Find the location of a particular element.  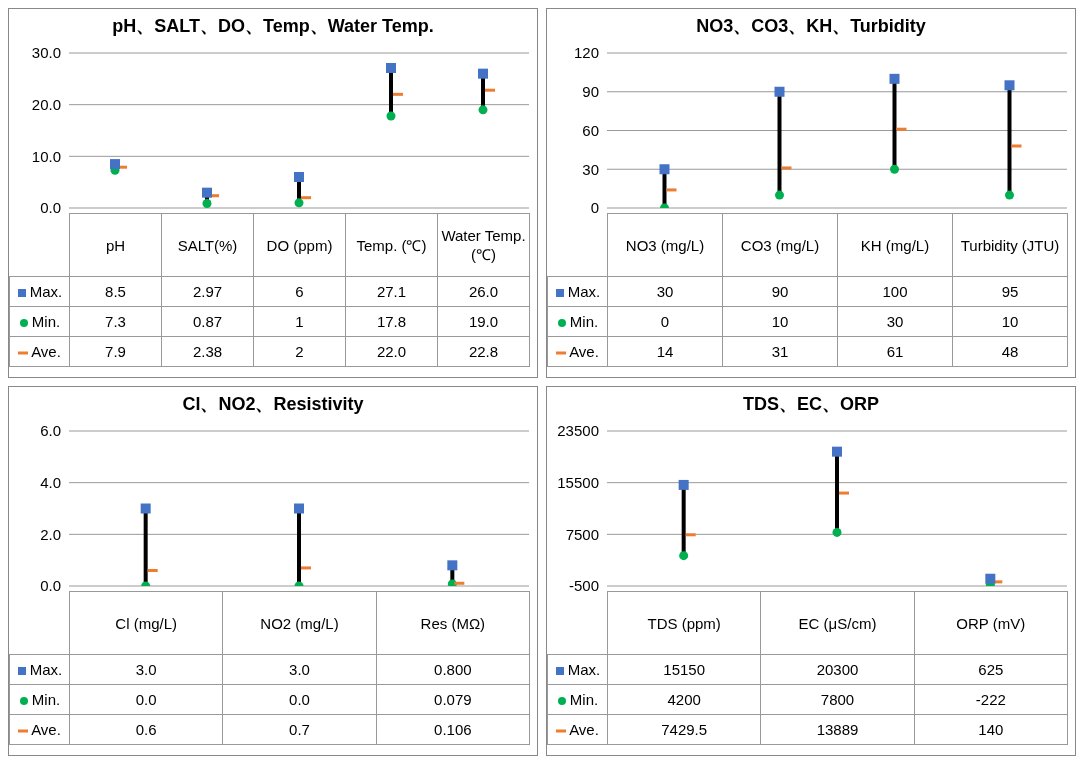

x-tick-label: NO3 (mg/L) is located at coordinates (665, 245).